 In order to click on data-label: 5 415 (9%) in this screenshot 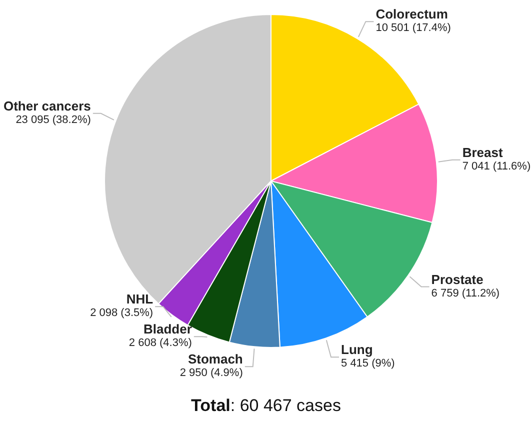, I will do `click(368, 364)`.